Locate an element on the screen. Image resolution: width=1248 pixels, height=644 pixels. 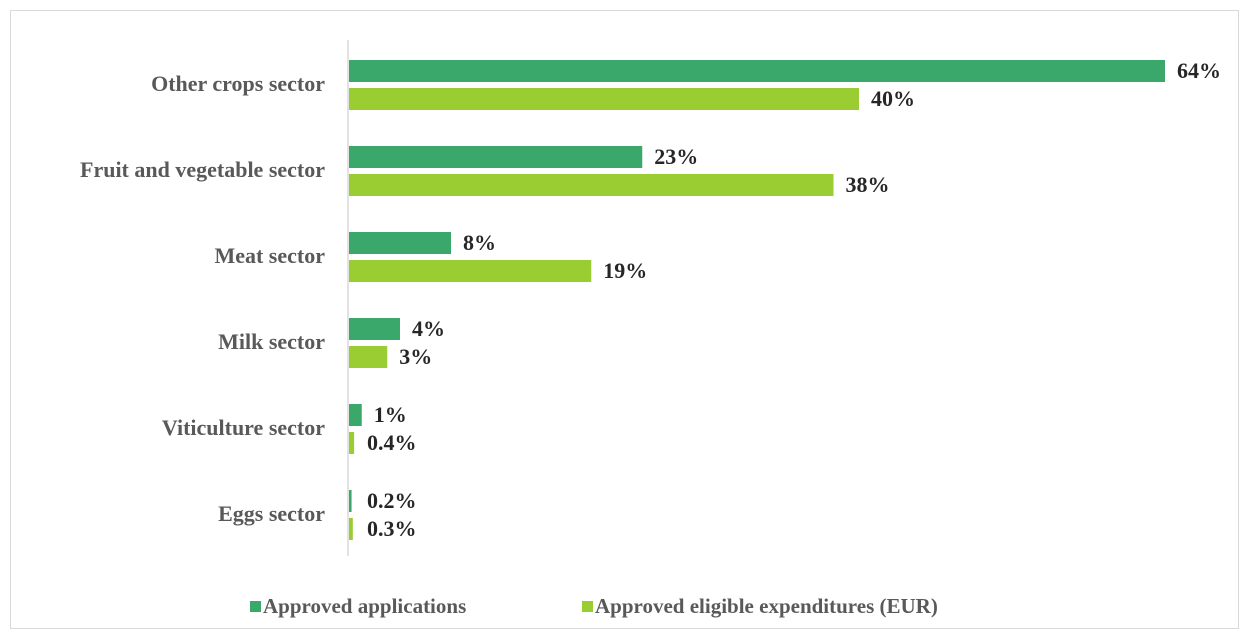
value-label: 40% is located at coordinates (893, 98).